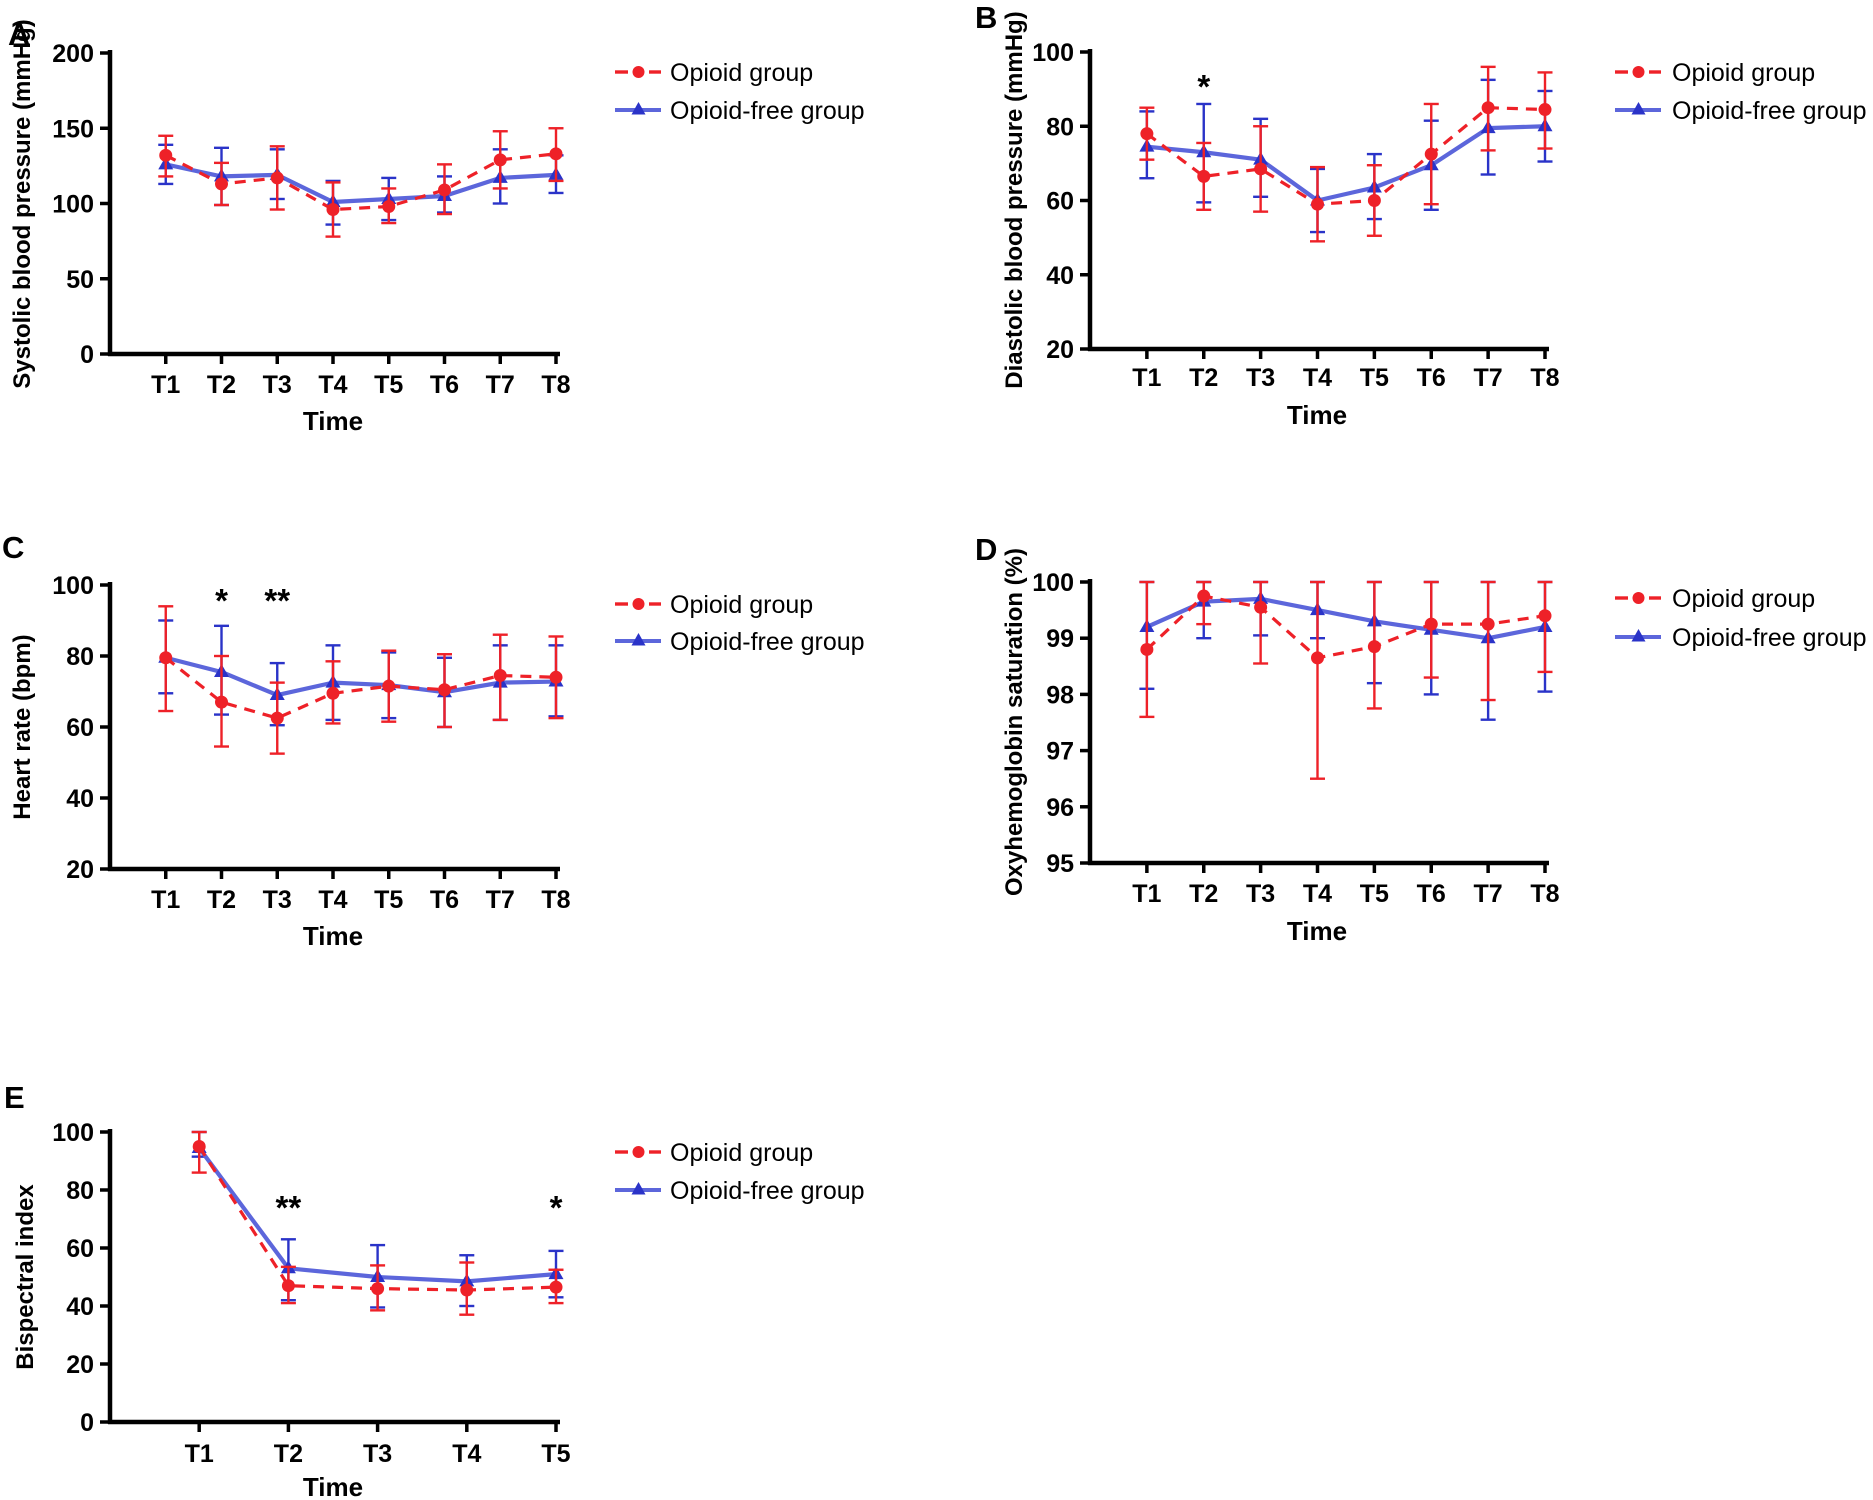  I want to click on y-tick-label: 150, so click(73, 129).